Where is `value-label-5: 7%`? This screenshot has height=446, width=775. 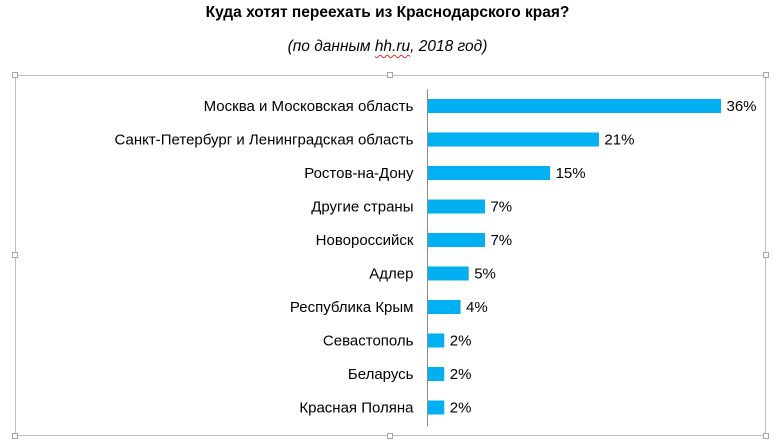
value-label-5: 7% is located at coordinates (501, 240).